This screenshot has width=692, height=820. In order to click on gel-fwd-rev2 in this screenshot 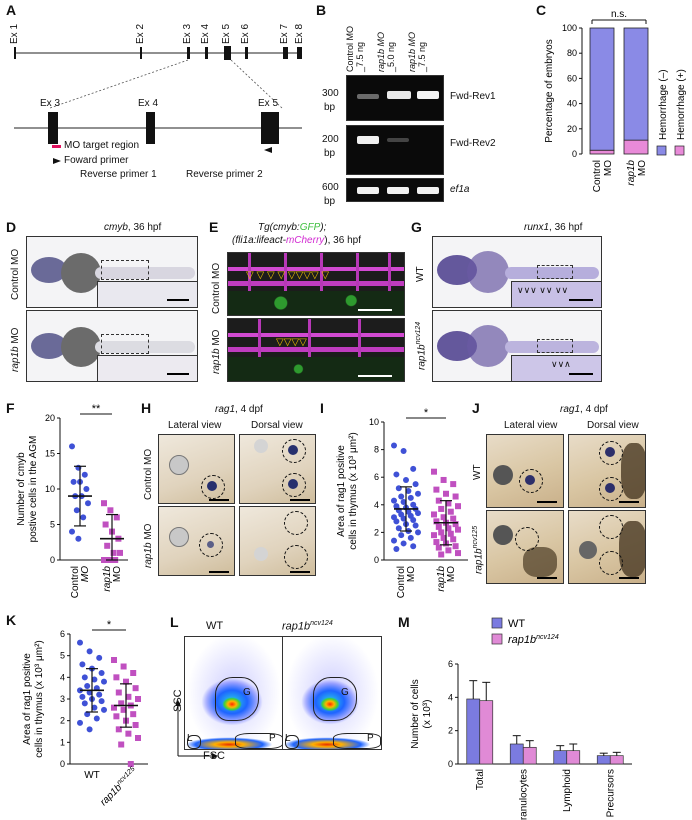, I will do `click(395, 150)`.